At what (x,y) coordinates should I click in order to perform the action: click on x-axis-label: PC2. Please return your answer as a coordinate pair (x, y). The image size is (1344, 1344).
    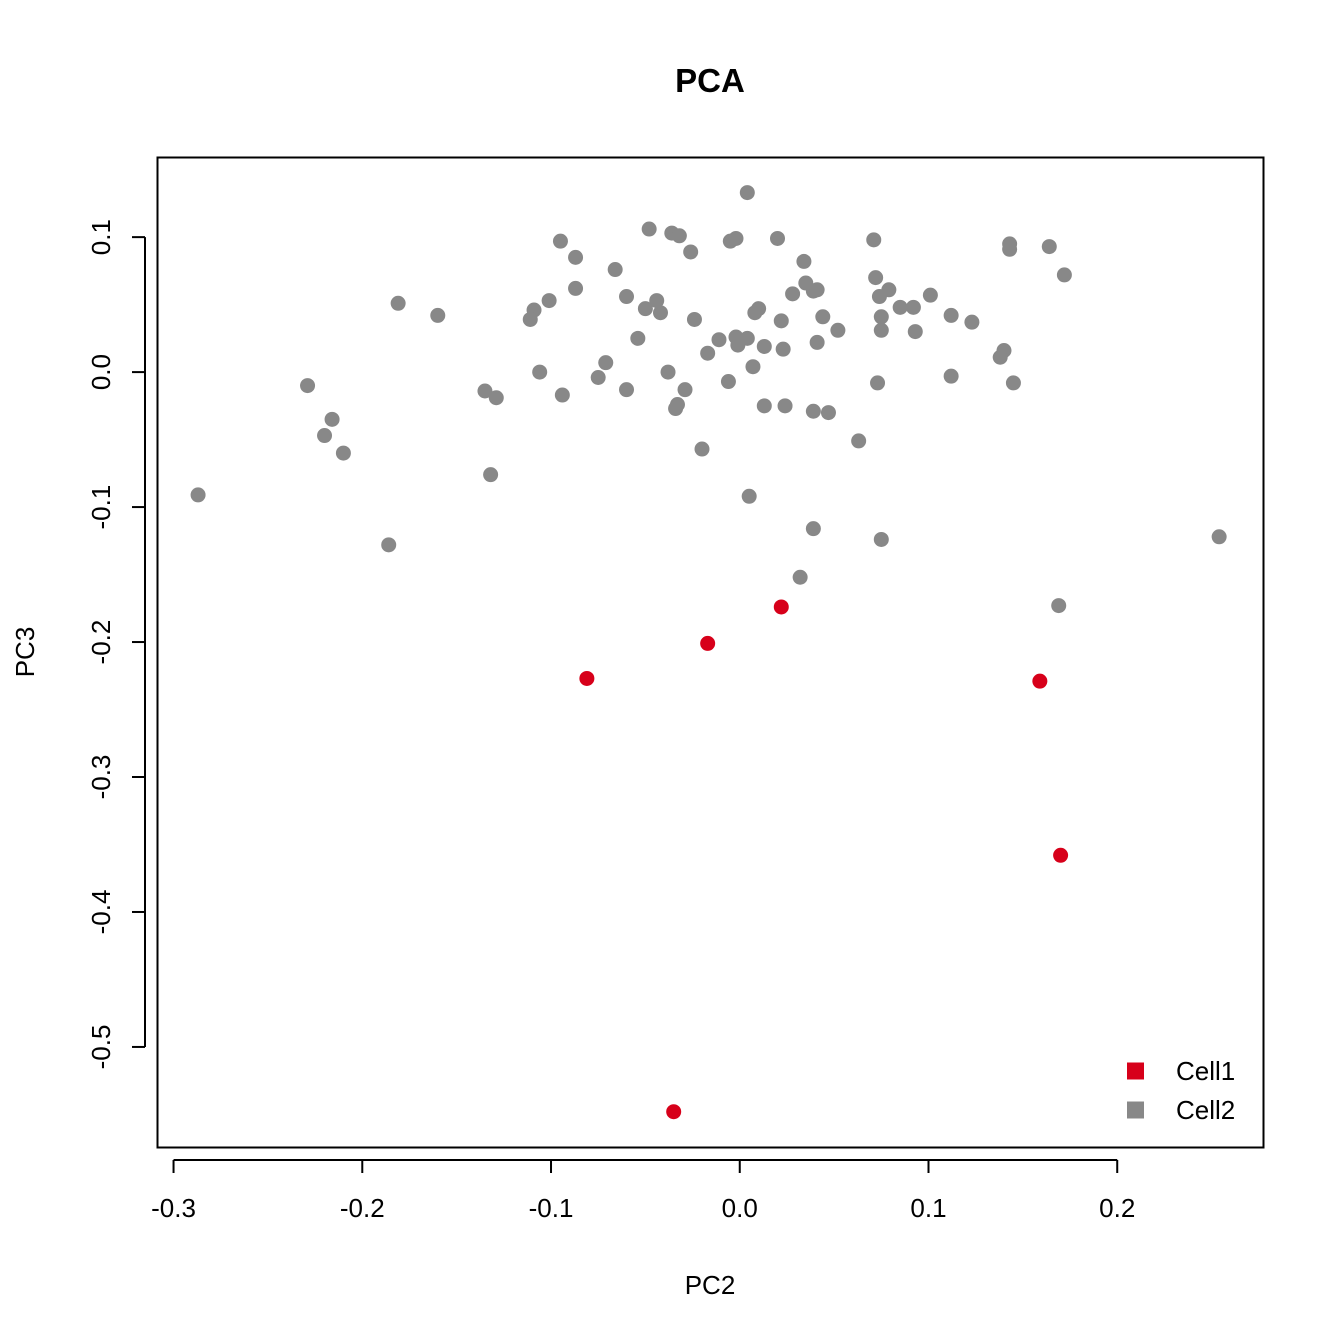
    Looking at the image, I should click on (710, 1285).